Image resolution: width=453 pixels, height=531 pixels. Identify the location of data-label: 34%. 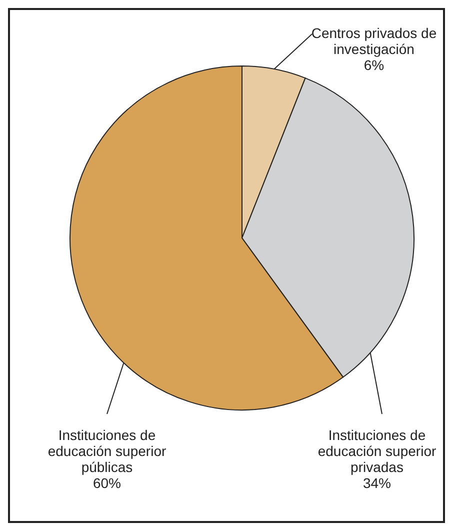
(377, 483).